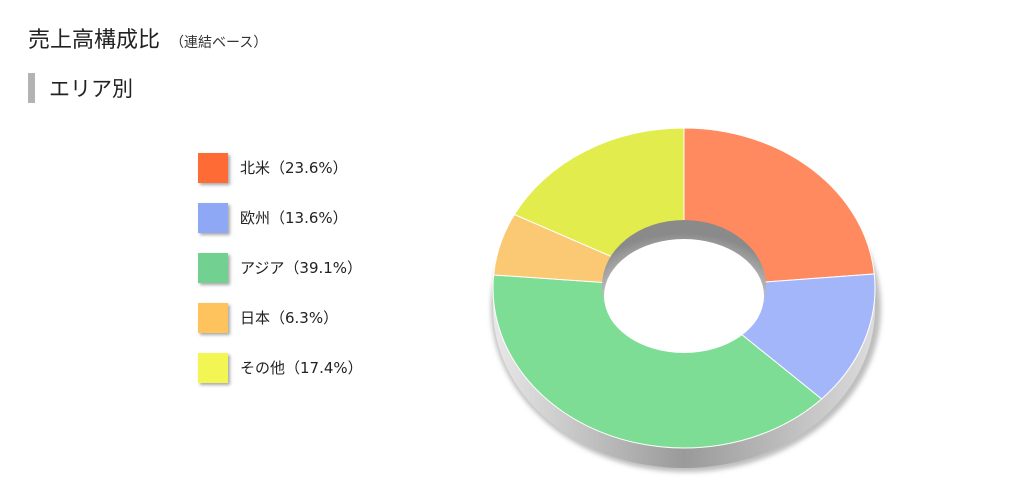  What do you see at coordinates (294, 218) in the screenshot?
I see `legend-label: 欧州（13.6%）` at bounding box center [294, 218].